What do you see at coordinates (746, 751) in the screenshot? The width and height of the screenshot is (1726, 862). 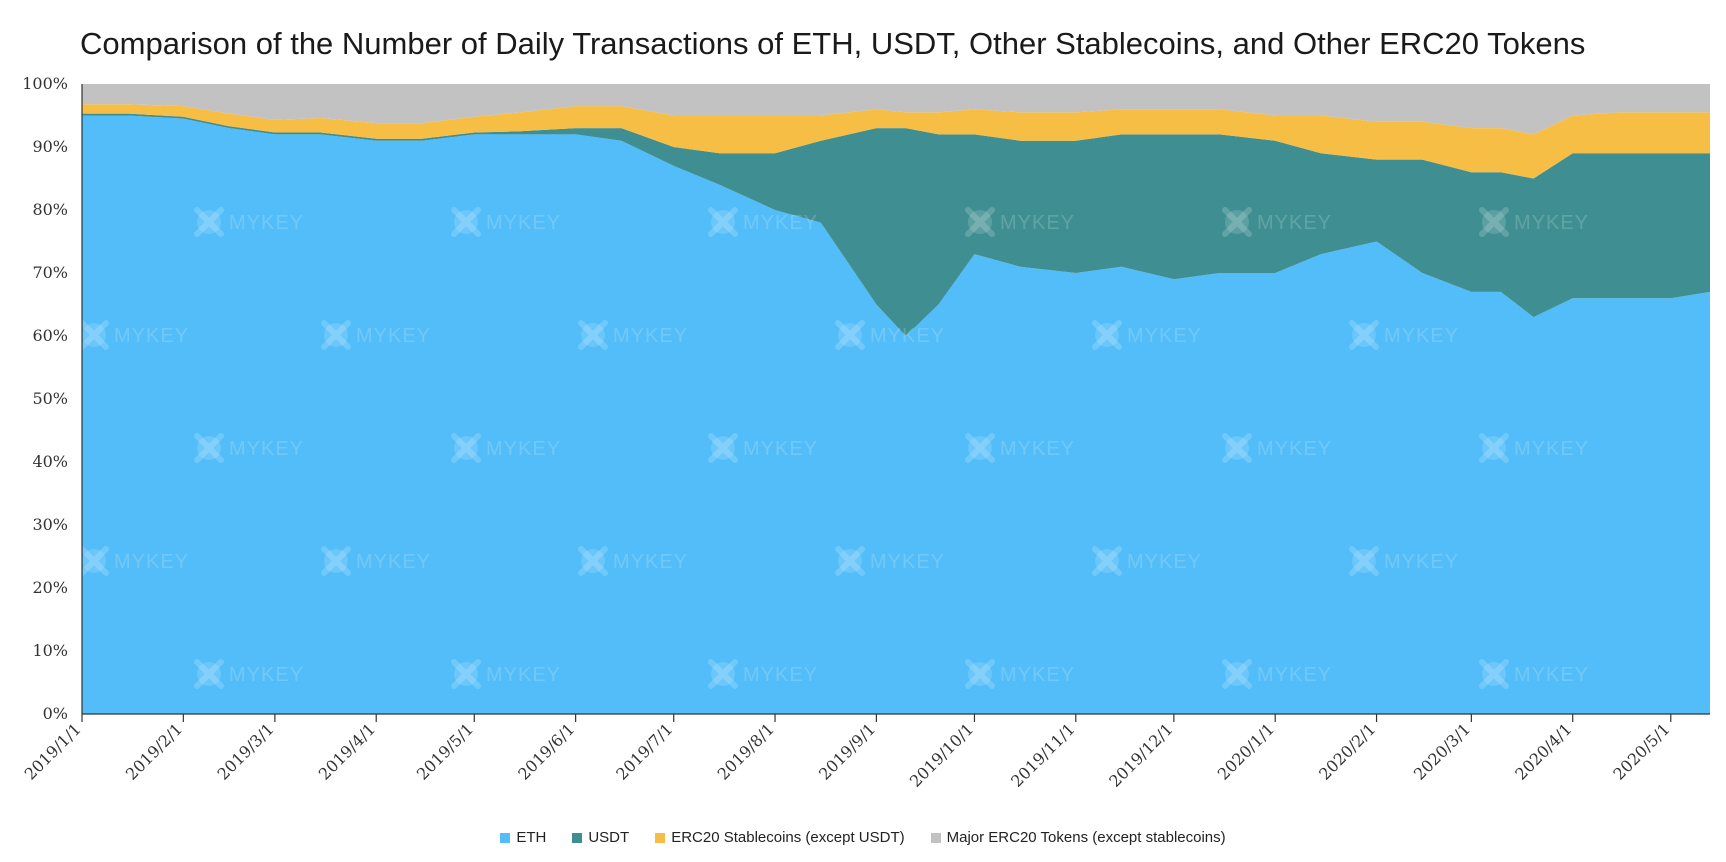 I see `x-tick-label: 2019/8/1` at bounding box center [746, 751].